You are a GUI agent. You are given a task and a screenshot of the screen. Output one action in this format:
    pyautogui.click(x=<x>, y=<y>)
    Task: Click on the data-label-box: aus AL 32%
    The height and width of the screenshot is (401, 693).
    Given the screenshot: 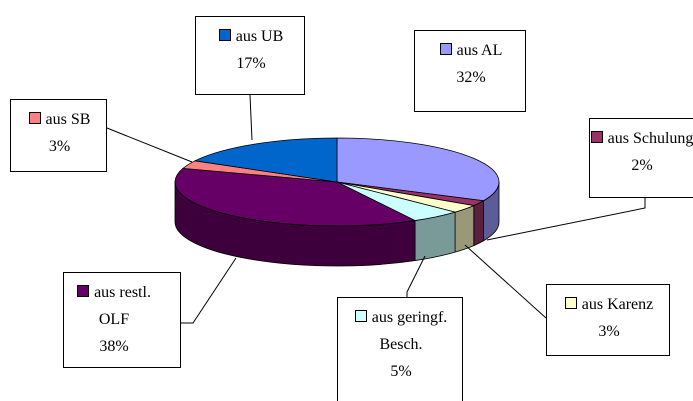 What is the action you would take?
    pyautogui.click(x=470, y=71)
    